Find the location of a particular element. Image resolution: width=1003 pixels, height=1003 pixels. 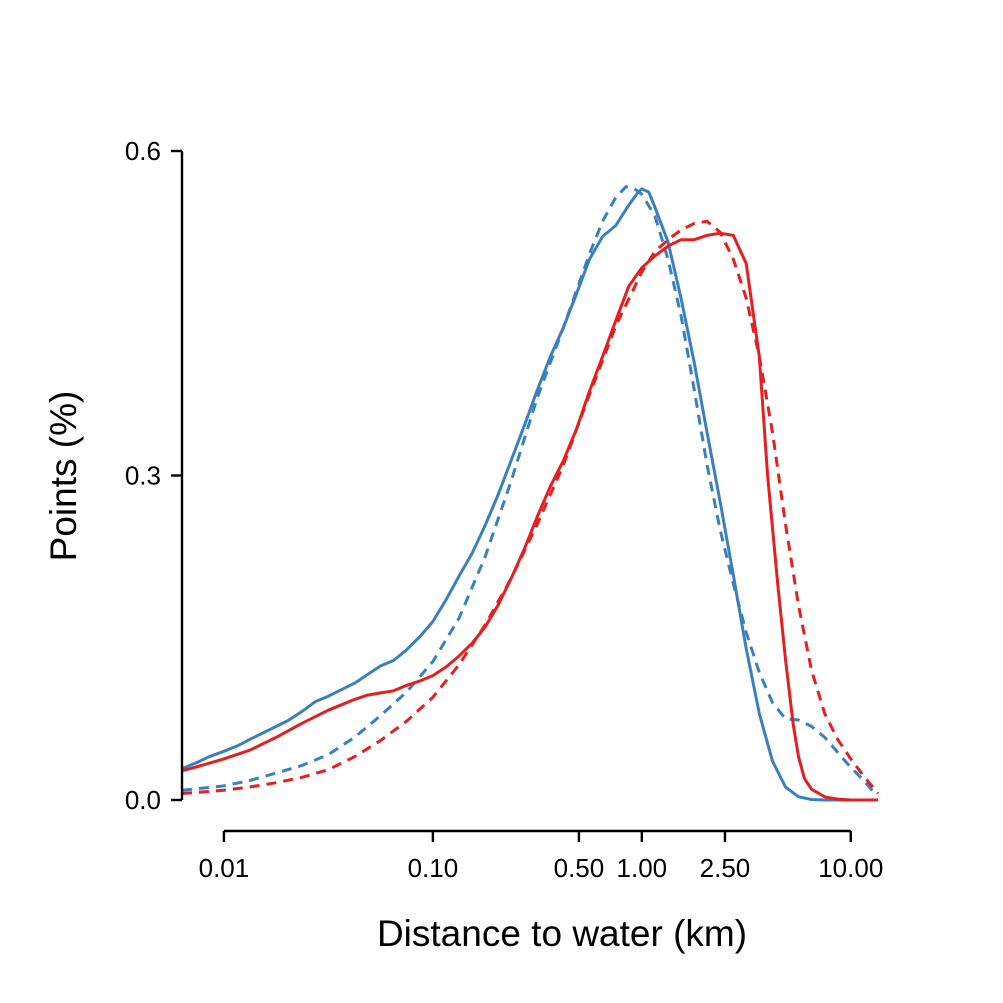

x-axis-title: Distance to water (km) is located at coordinates (562, 933).